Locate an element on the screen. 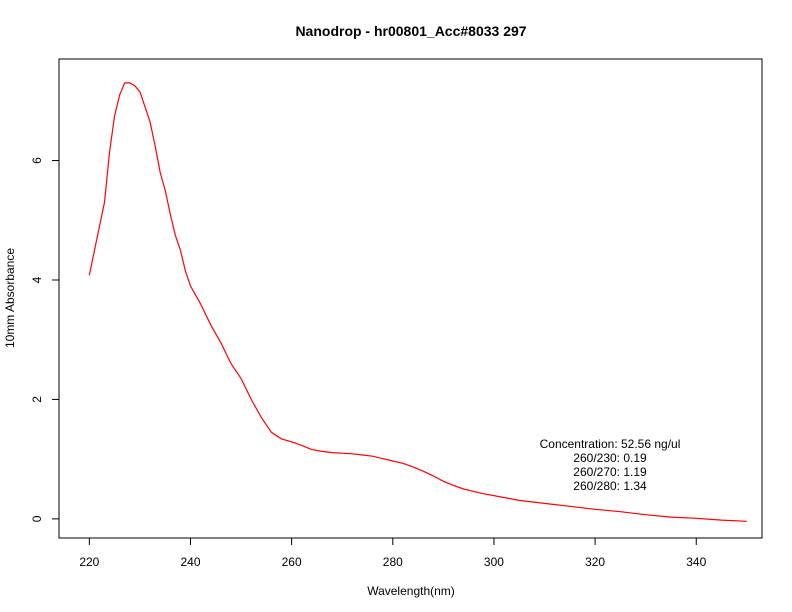 This screenshot has height=612, width=792. x-tick-label: 260 is located at coordinates (292, 562).